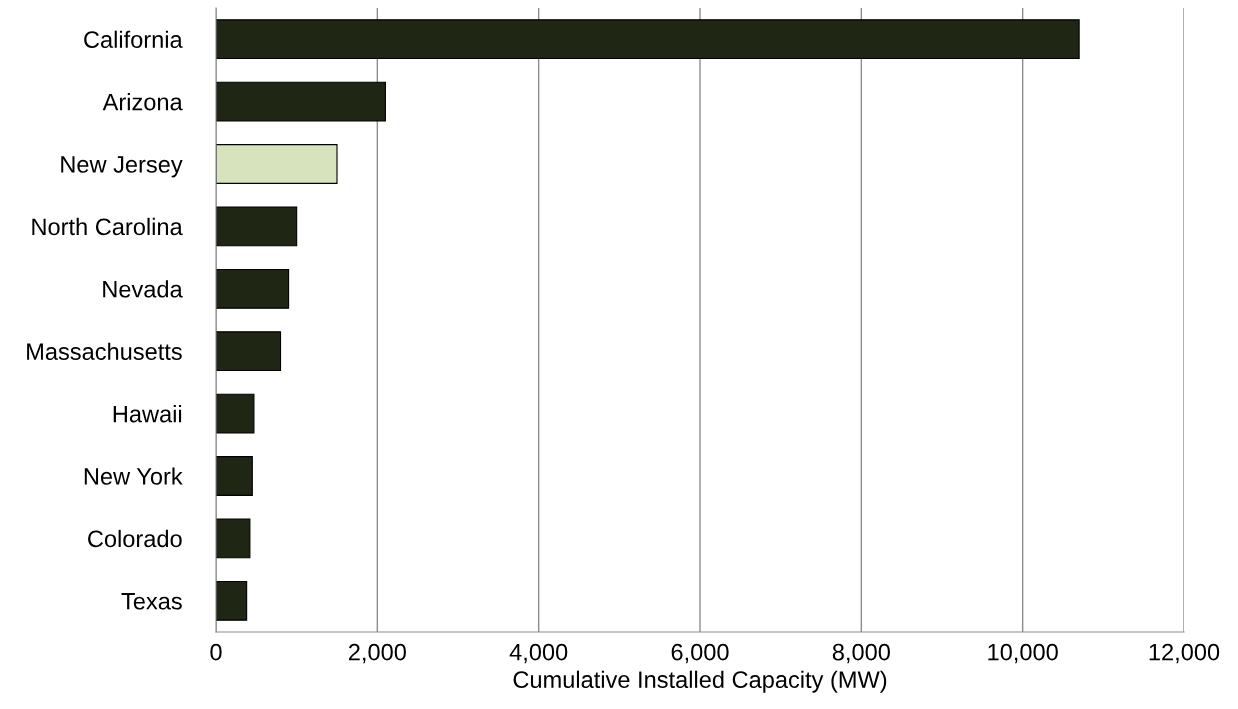 The image size is (1238, 709). I want to click on y-tick-label: California, so click(133, 39).